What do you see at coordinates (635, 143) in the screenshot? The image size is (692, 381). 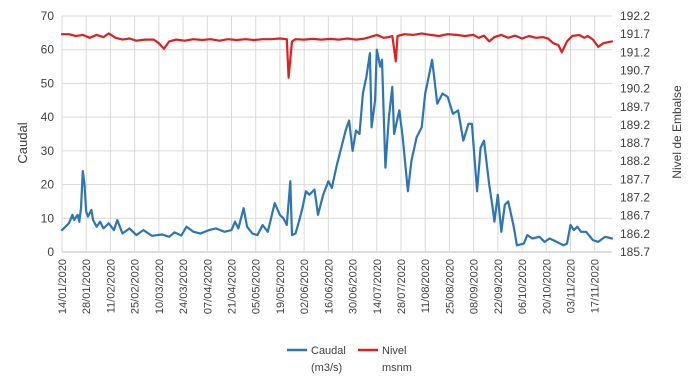 I see `right-tick-label: 188.7` at bounding box center [635, 143].